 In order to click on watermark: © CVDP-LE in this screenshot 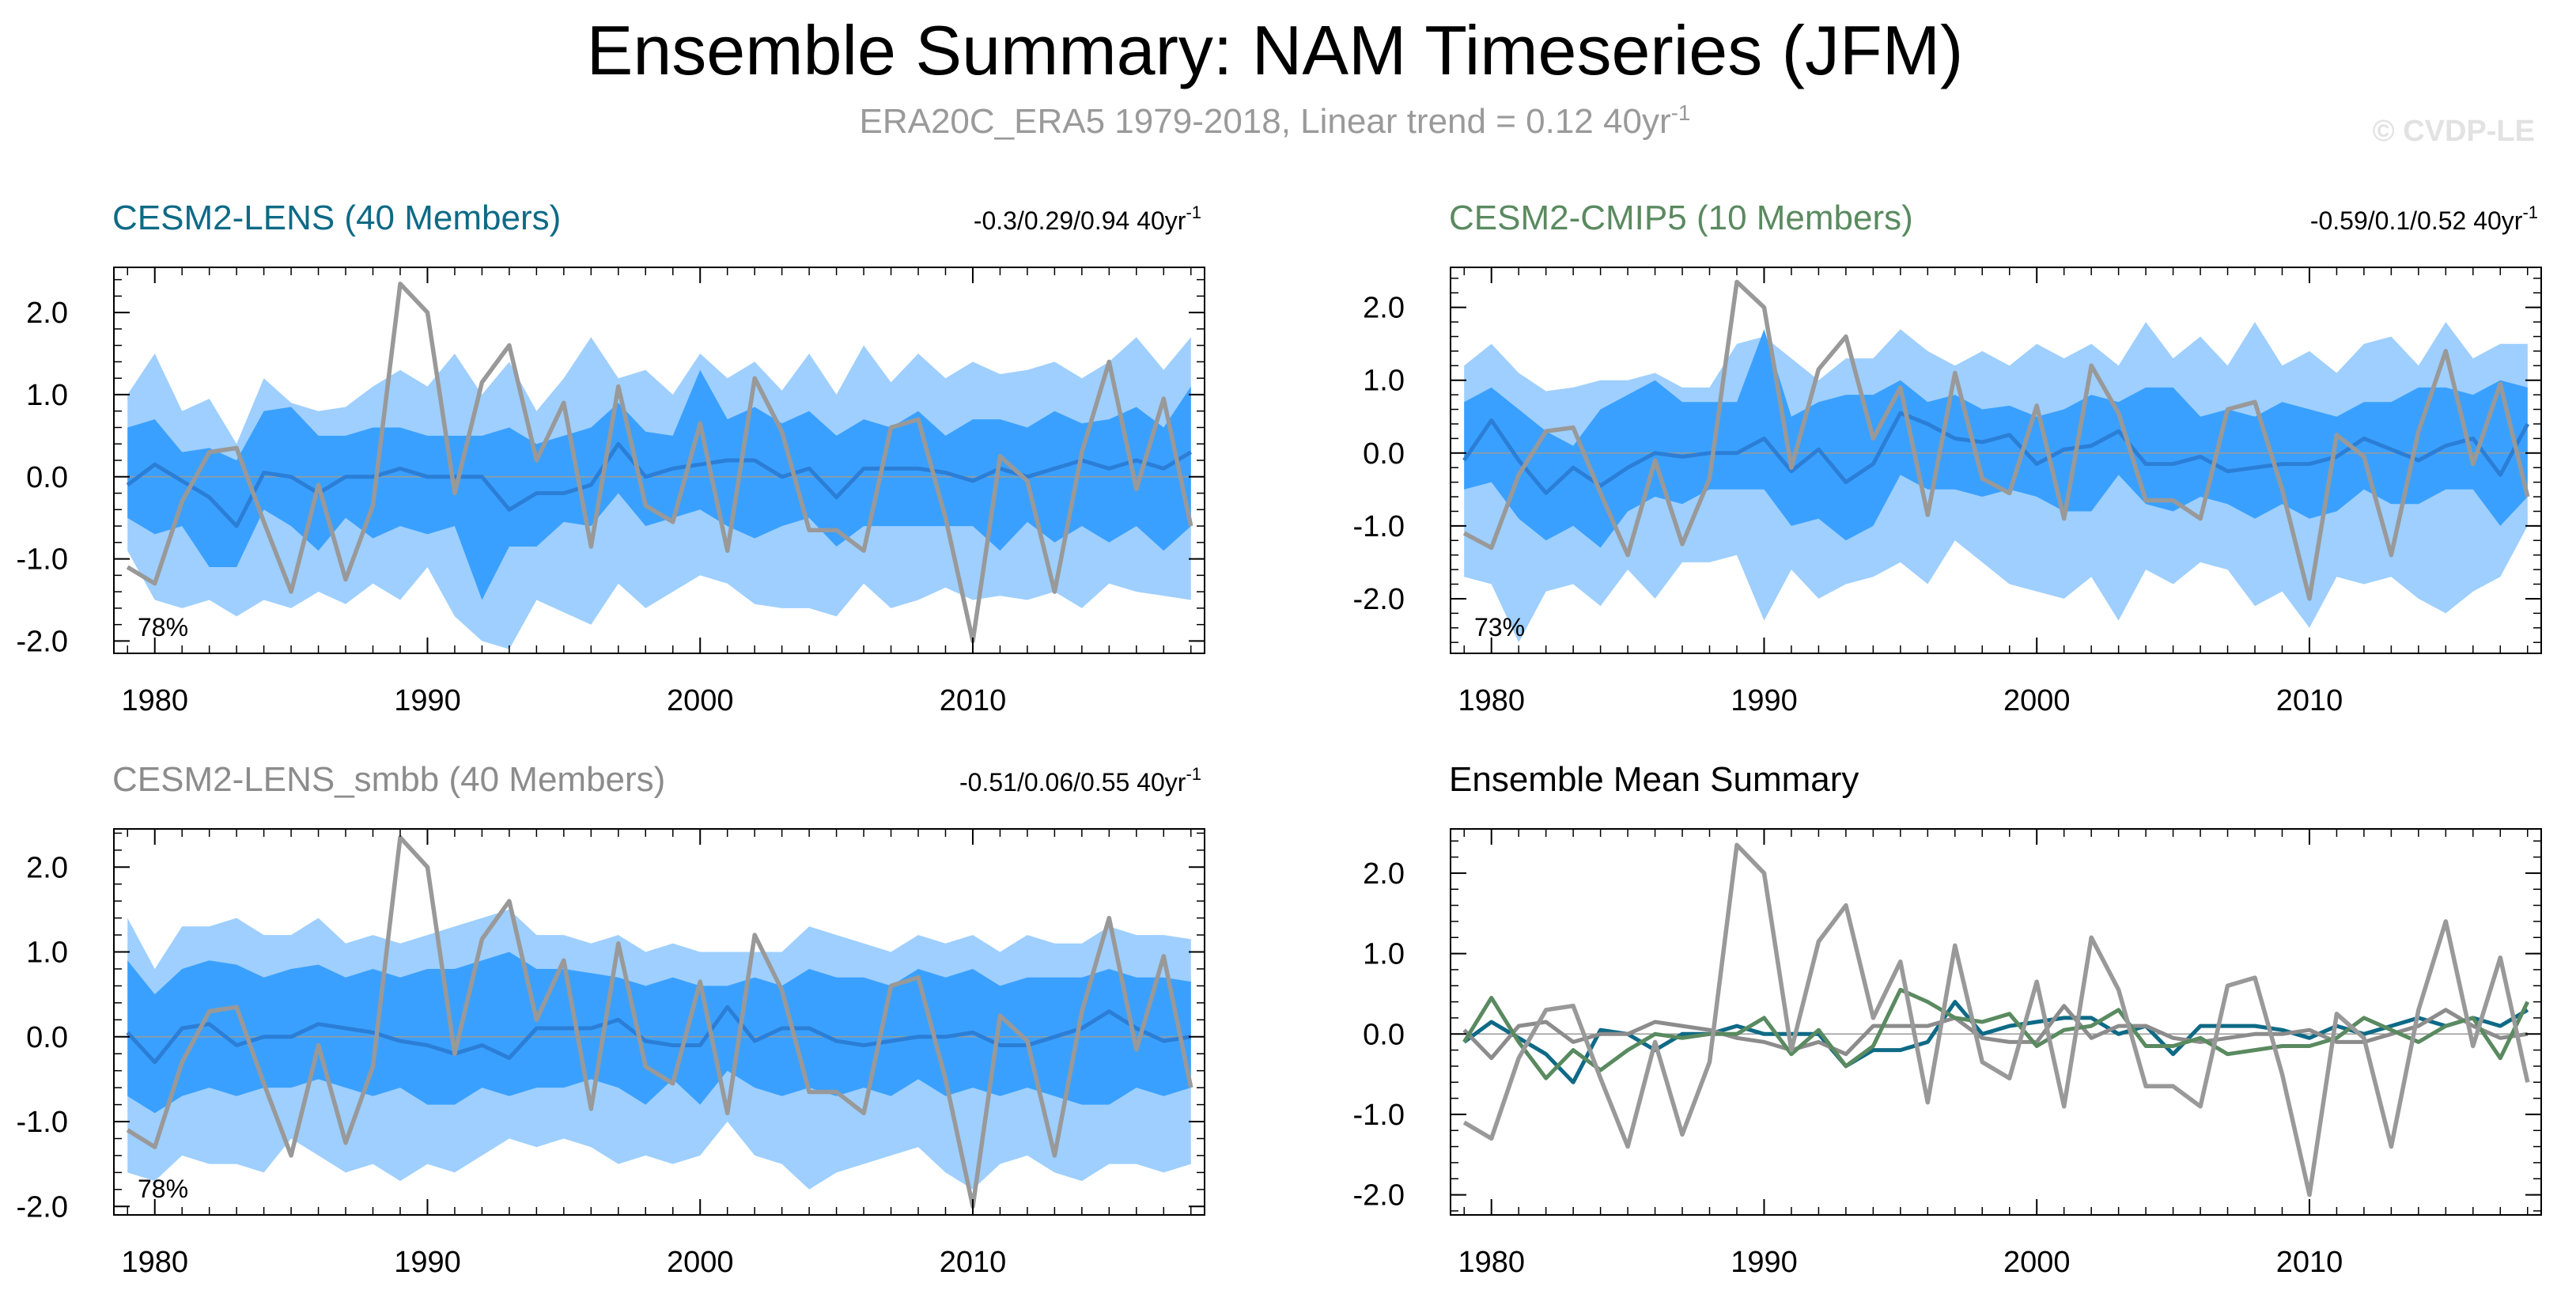, I will do `click(2454, 131)`.